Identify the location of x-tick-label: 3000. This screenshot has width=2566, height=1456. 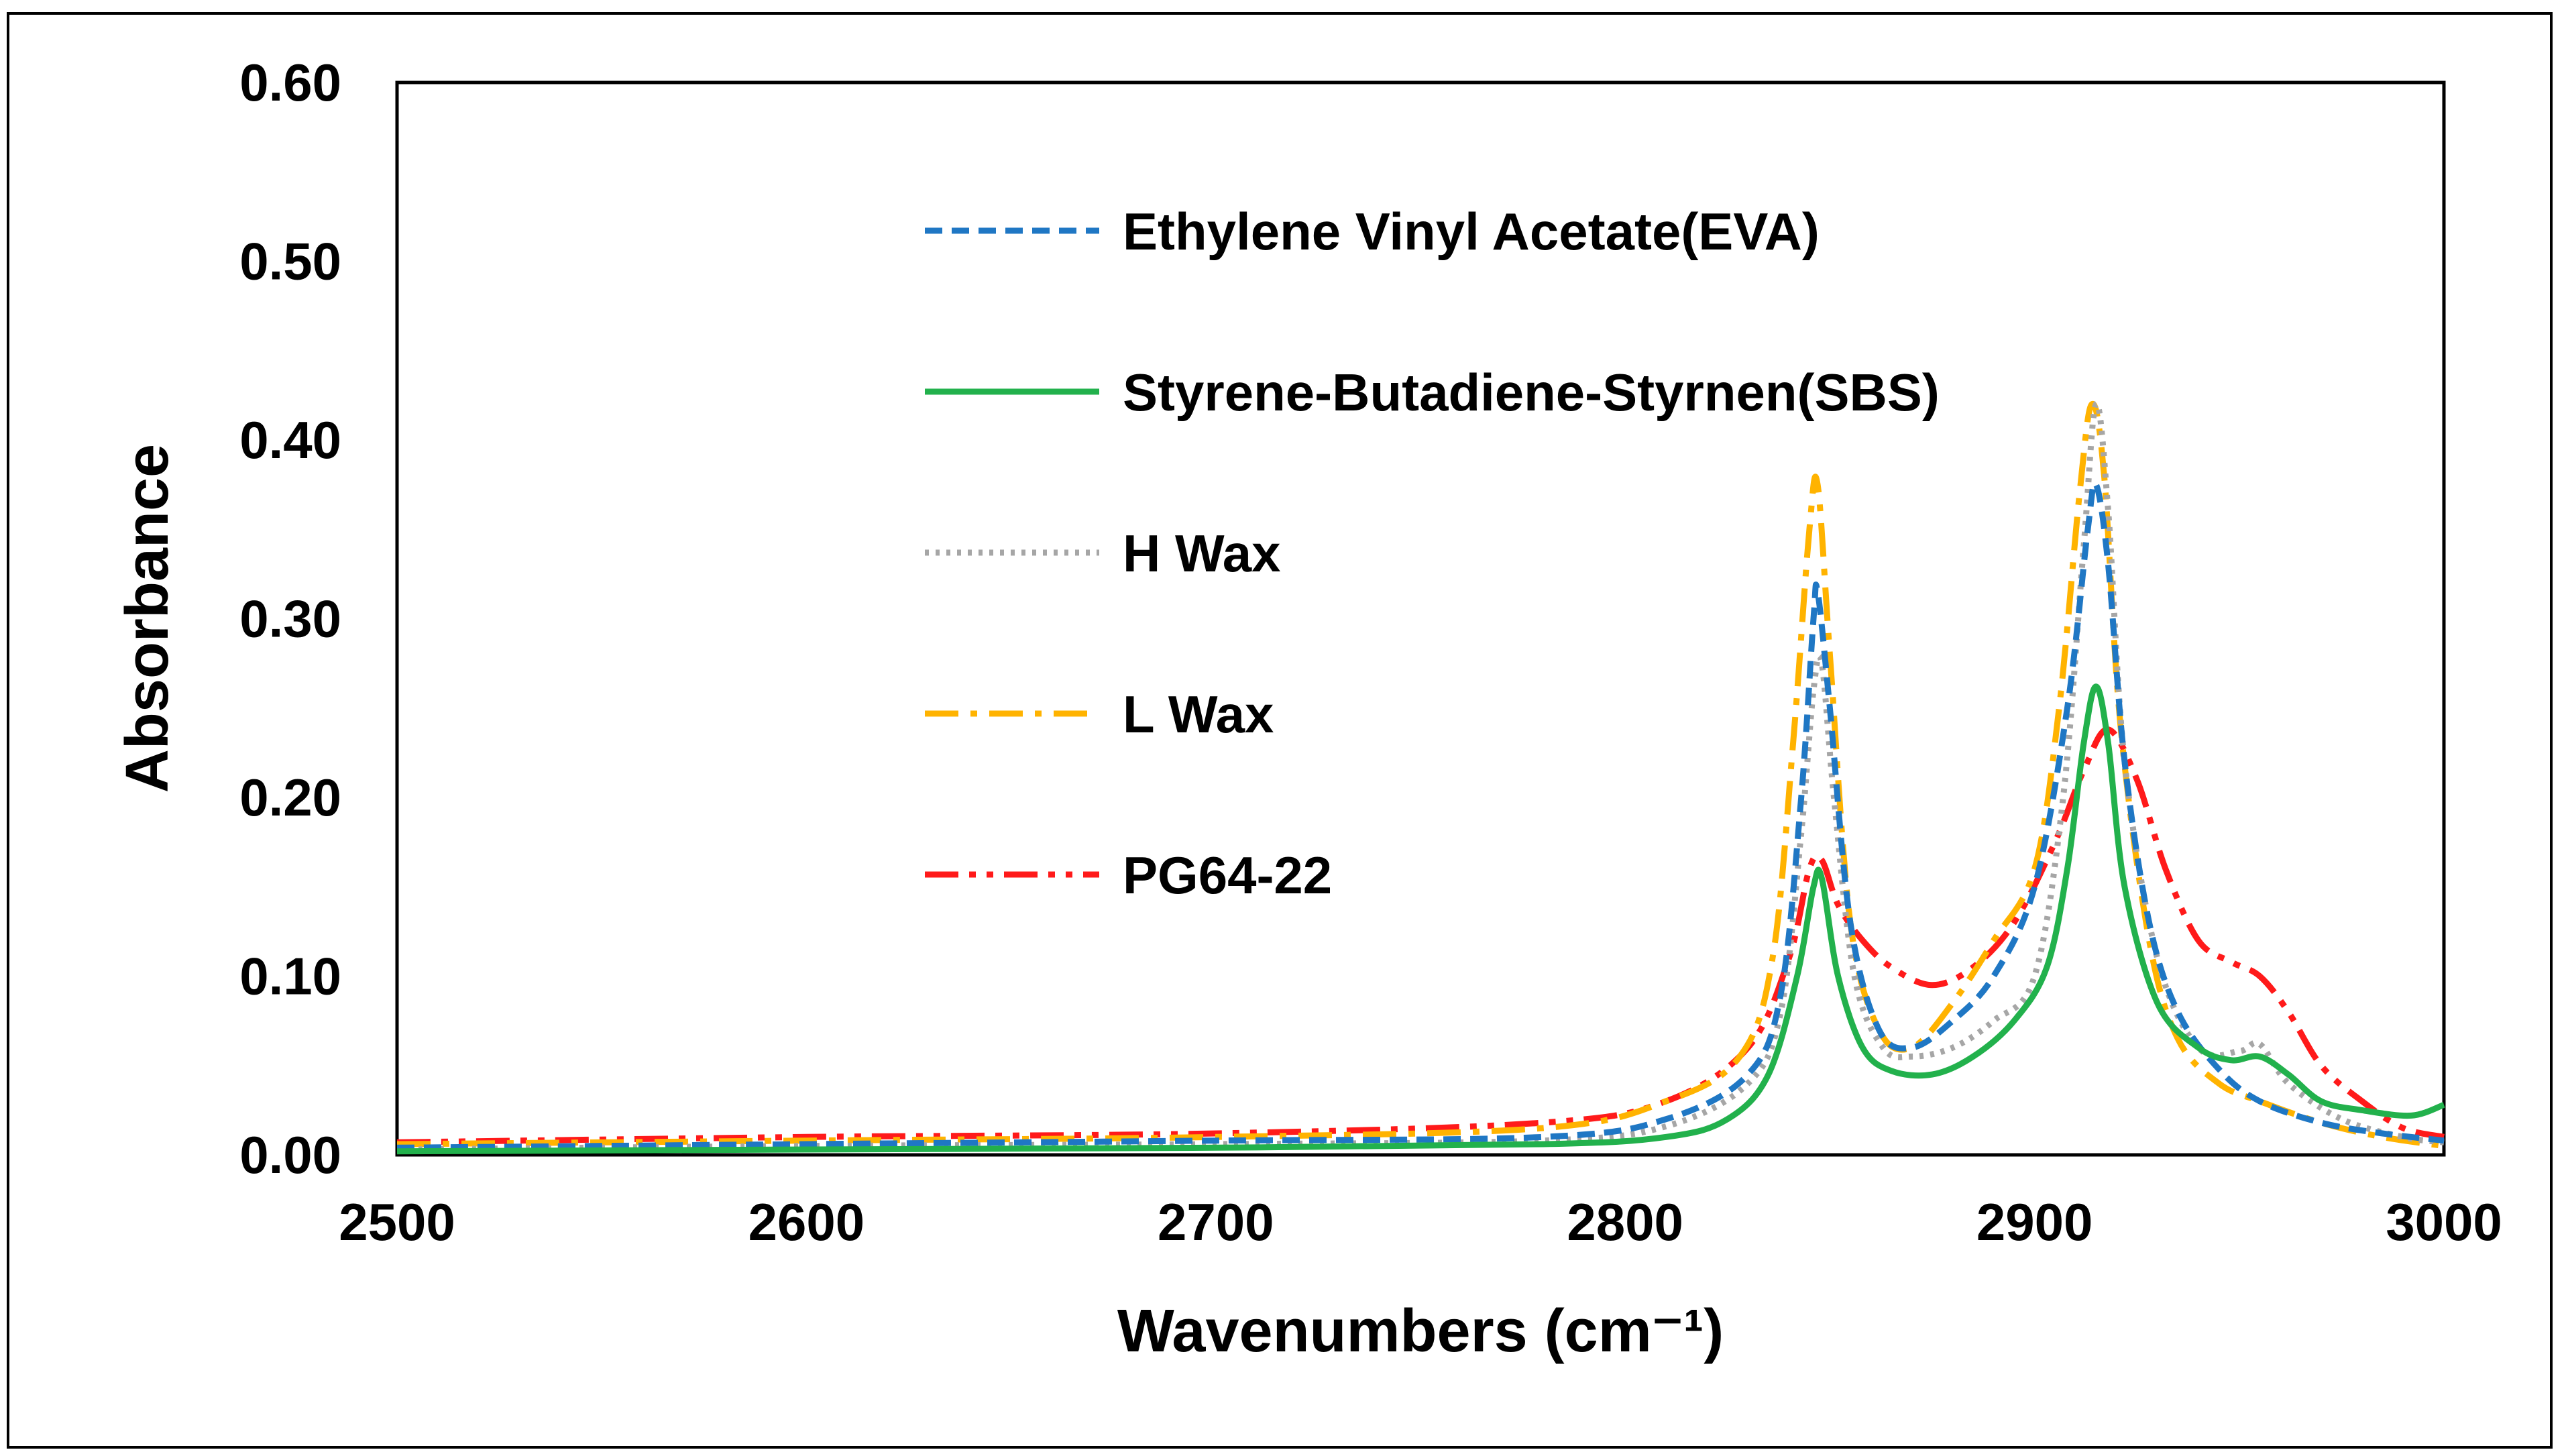
(2444, 1221).